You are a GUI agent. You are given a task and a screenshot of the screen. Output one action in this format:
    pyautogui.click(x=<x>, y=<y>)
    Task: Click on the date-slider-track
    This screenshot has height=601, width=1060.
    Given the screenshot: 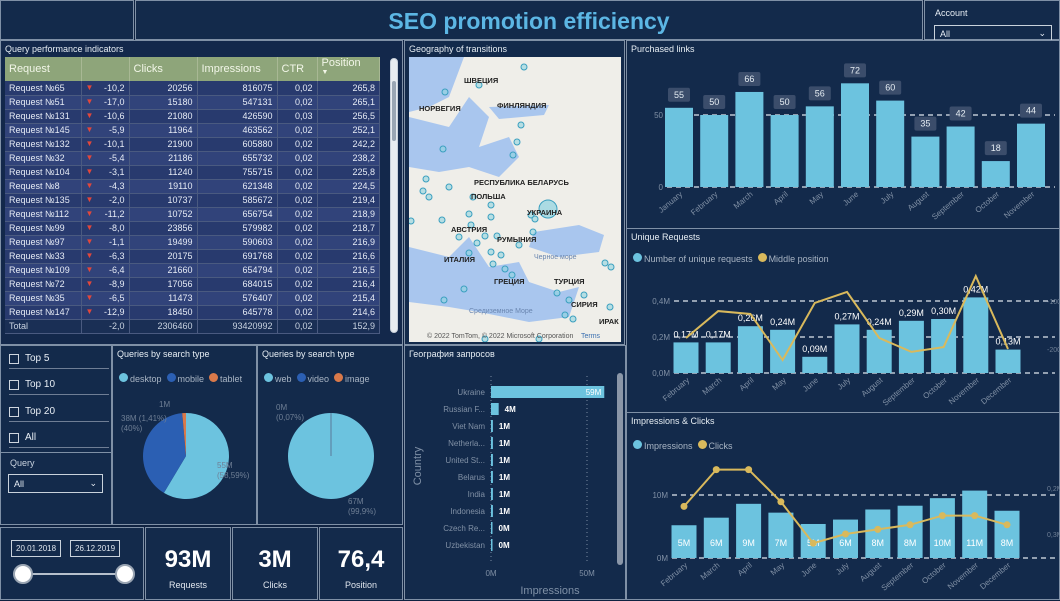 What is the action you would take?
    pyautogui.click(x=74, y=574)
    